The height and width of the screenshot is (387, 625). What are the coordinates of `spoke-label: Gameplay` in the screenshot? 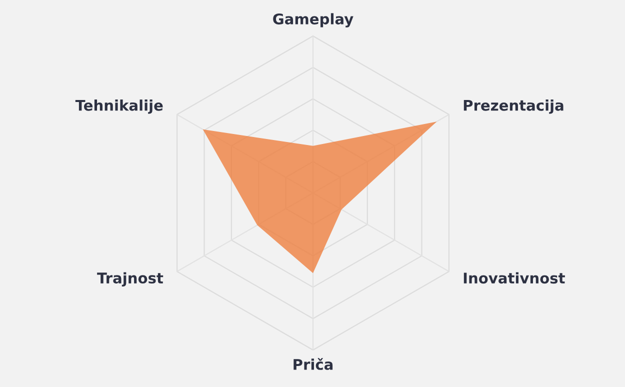 It's located at (313, 20).